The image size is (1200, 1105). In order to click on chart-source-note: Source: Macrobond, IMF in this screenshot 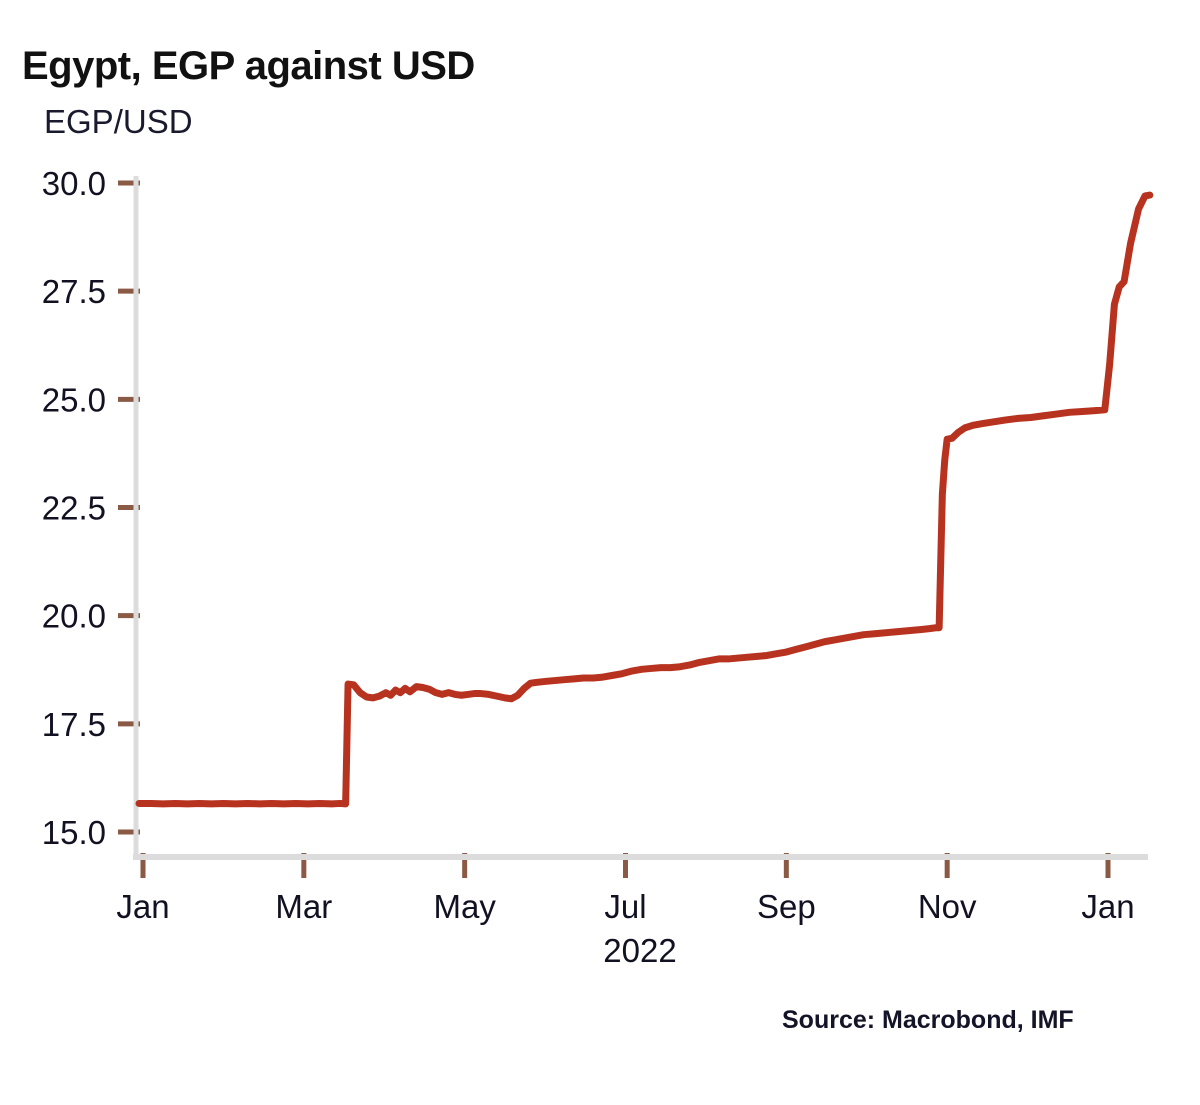, I will do `click(928, 1020)`.